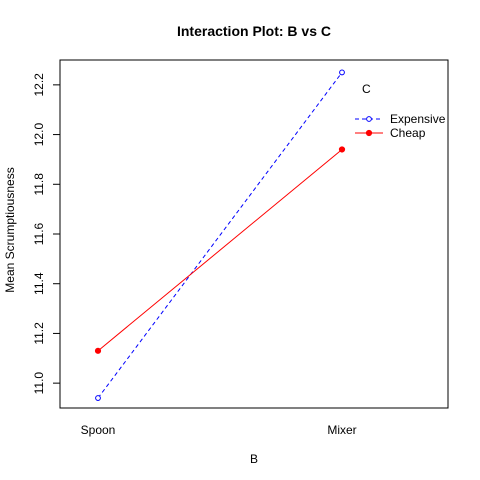  Describe the element at coordinates (341, 430) in the screenshot. I see `x-tick-label: Mixer` at that location.